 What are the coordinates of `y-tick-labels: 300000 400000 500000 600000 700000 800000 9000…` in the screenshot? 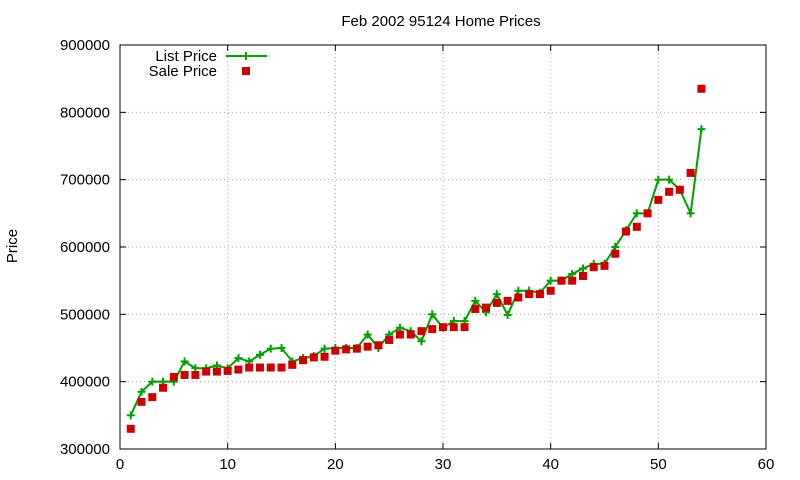 It's located at (85, 247).